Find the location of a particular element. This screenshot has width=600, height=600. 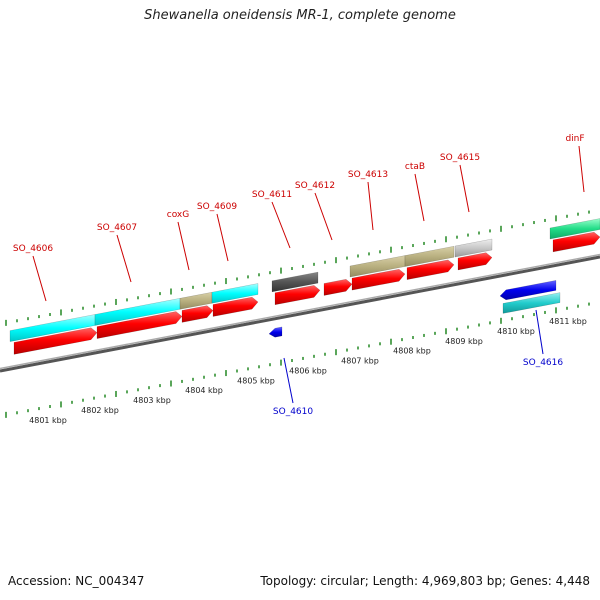

scale-label: 4801 kbp is located at coordinates (48, 420).